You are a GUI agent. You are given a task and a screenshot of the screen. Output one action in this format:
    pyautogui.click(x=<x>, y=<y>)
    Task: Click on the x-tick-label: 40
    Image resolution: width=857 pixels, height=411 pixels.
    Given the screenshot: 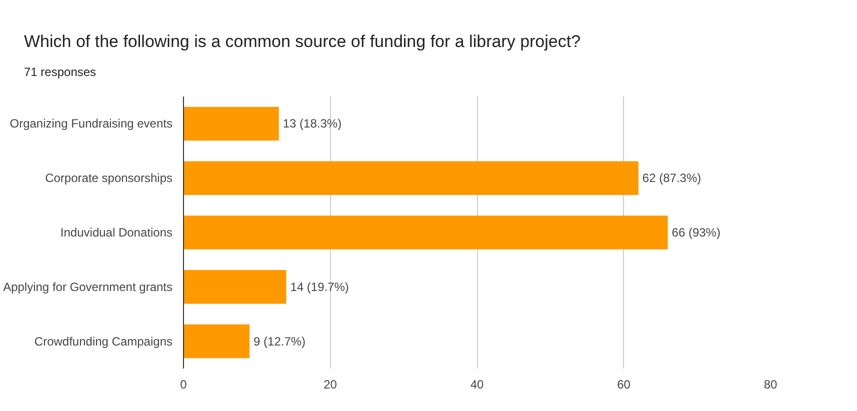 What is the action you would take?
    pyautogui.click(x=477, y=385)
    